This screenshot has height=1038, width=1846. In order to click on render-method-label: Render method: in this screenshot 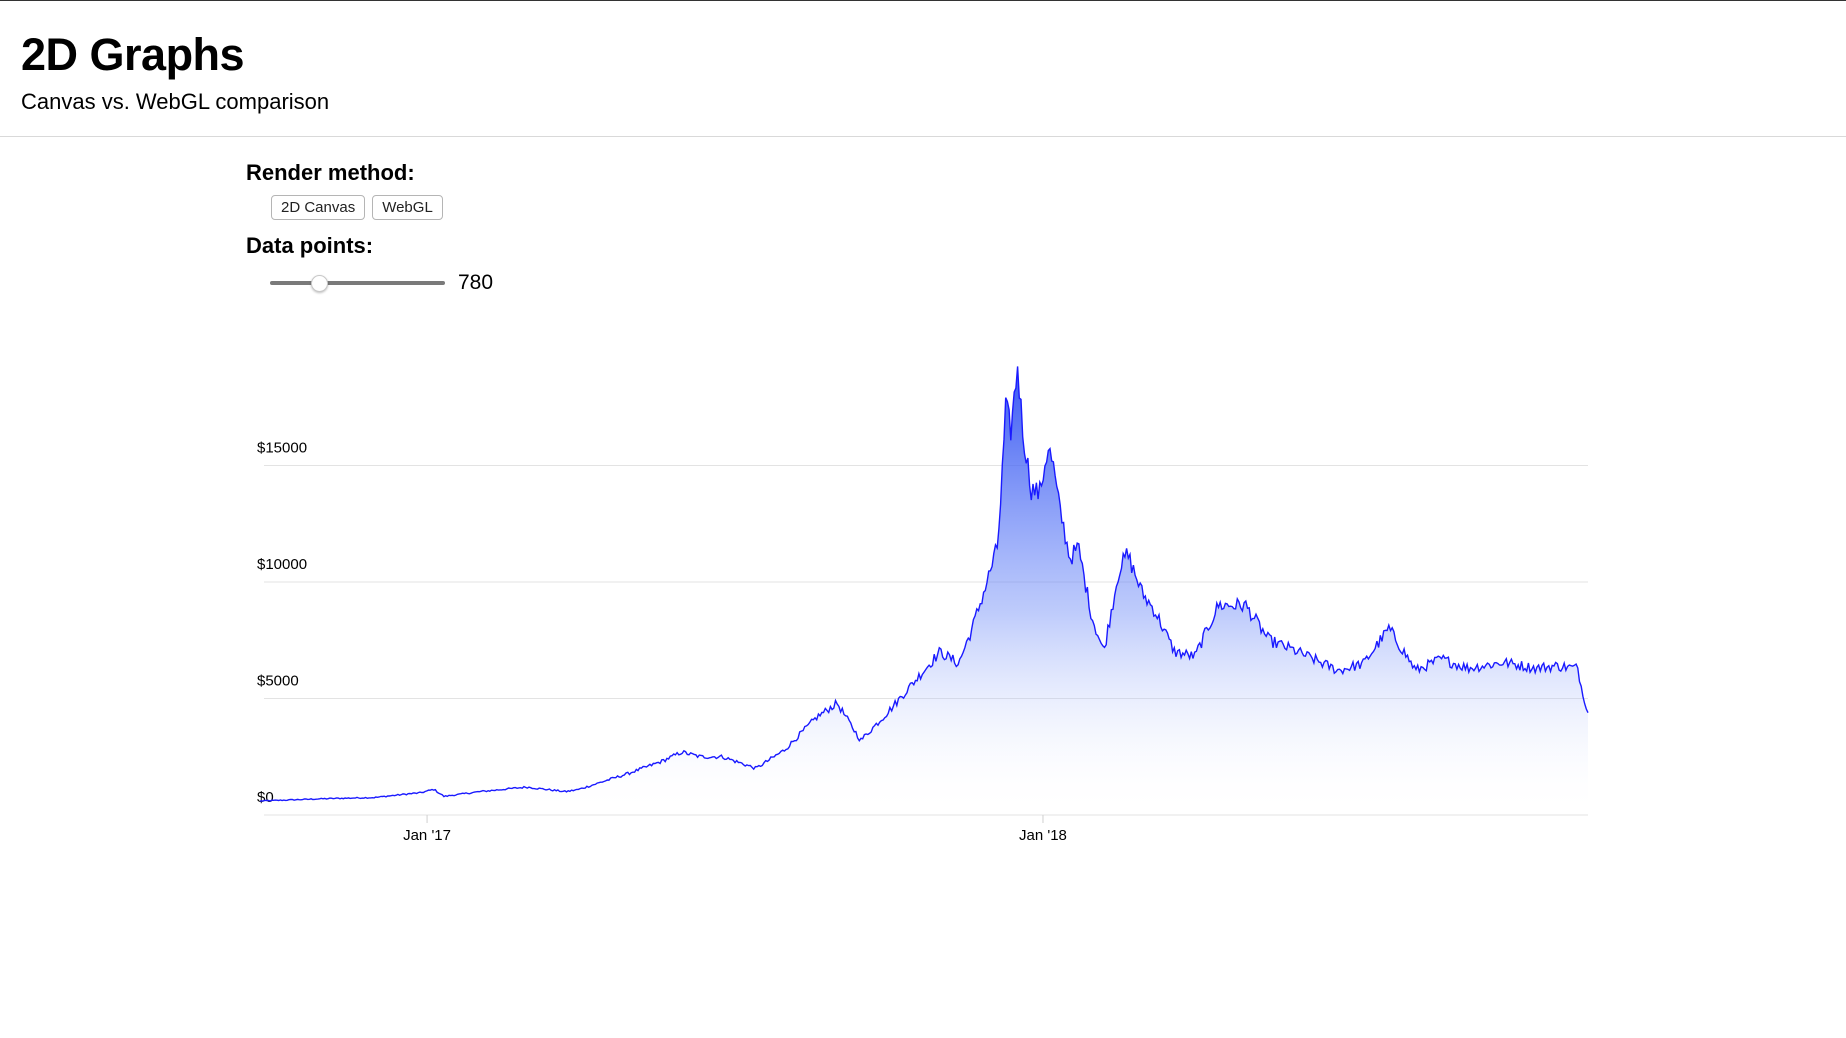, I will do `click(330, 172)`.